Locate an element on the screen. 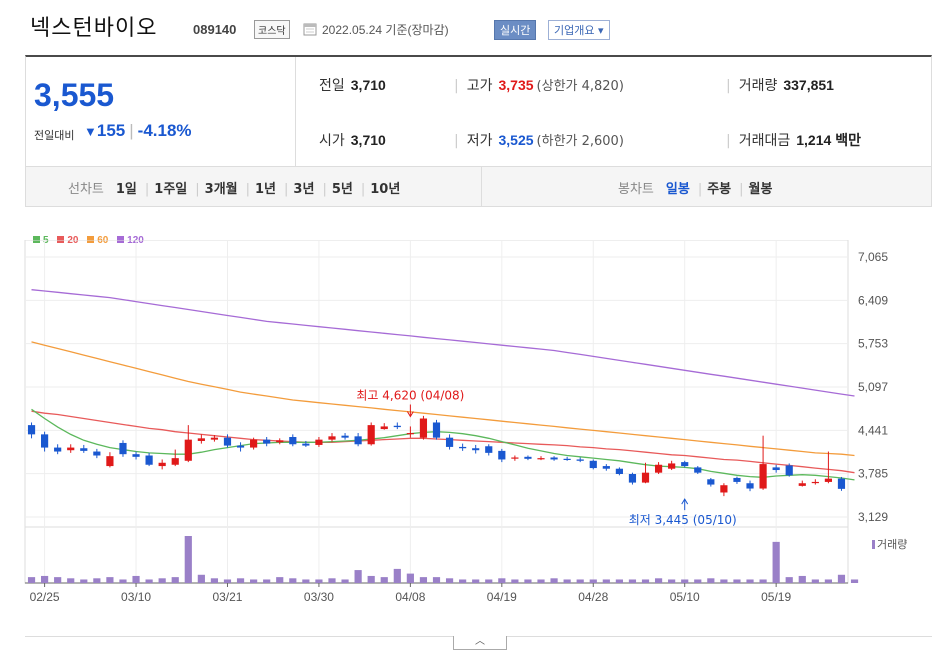 The image size is (940, 656). x-tick-label: 03/10 is located at coordinates (136, 597).